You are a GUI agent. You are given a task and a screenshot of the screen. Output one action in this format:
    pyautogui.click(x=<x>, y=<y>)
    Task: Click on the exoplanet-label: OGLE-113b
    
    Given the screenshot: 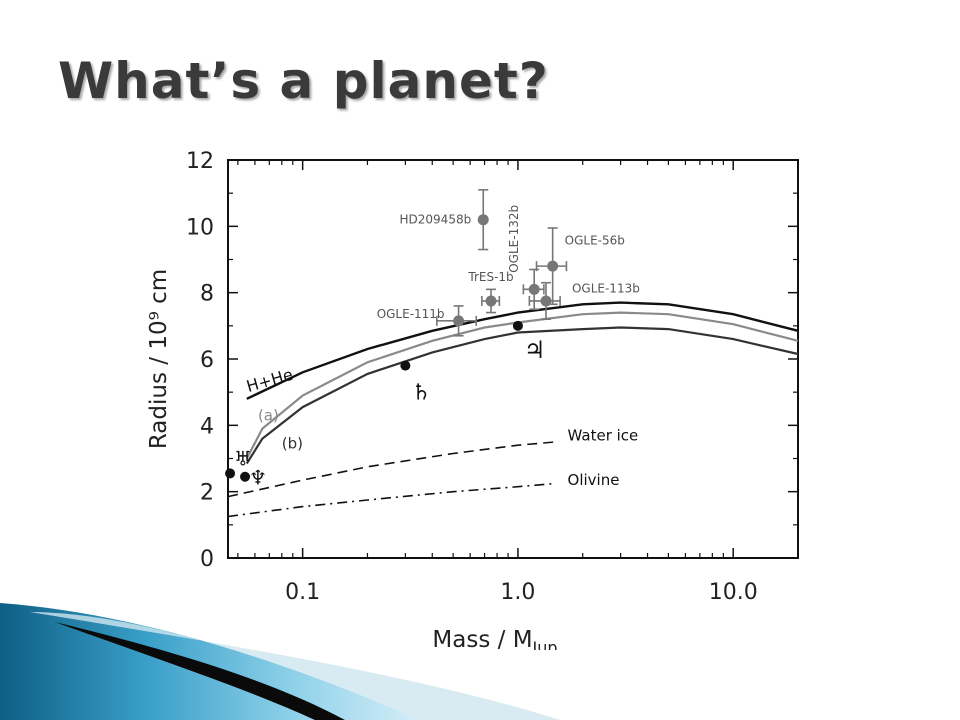 What is the action you would take?
    pyautogui.click(x=606, y=289)
    